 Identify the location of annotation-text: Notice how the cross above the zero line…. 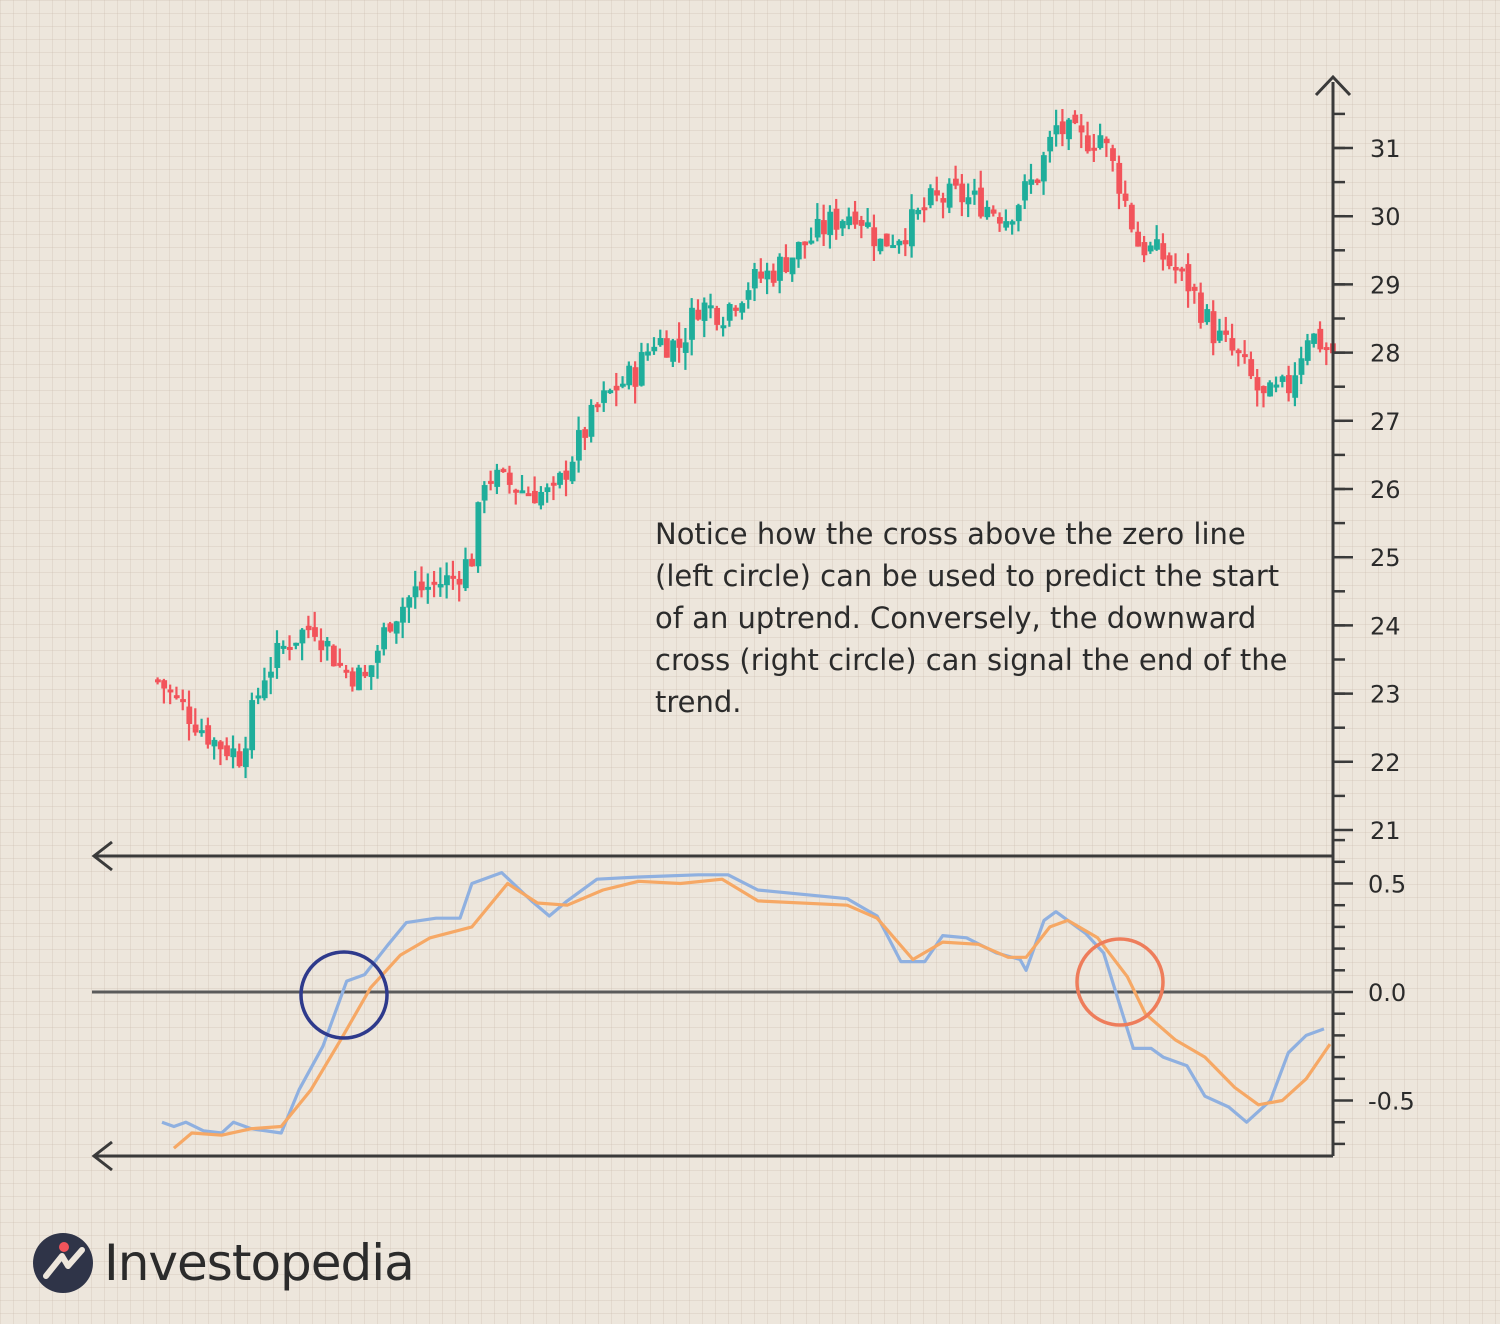
(971, 618).